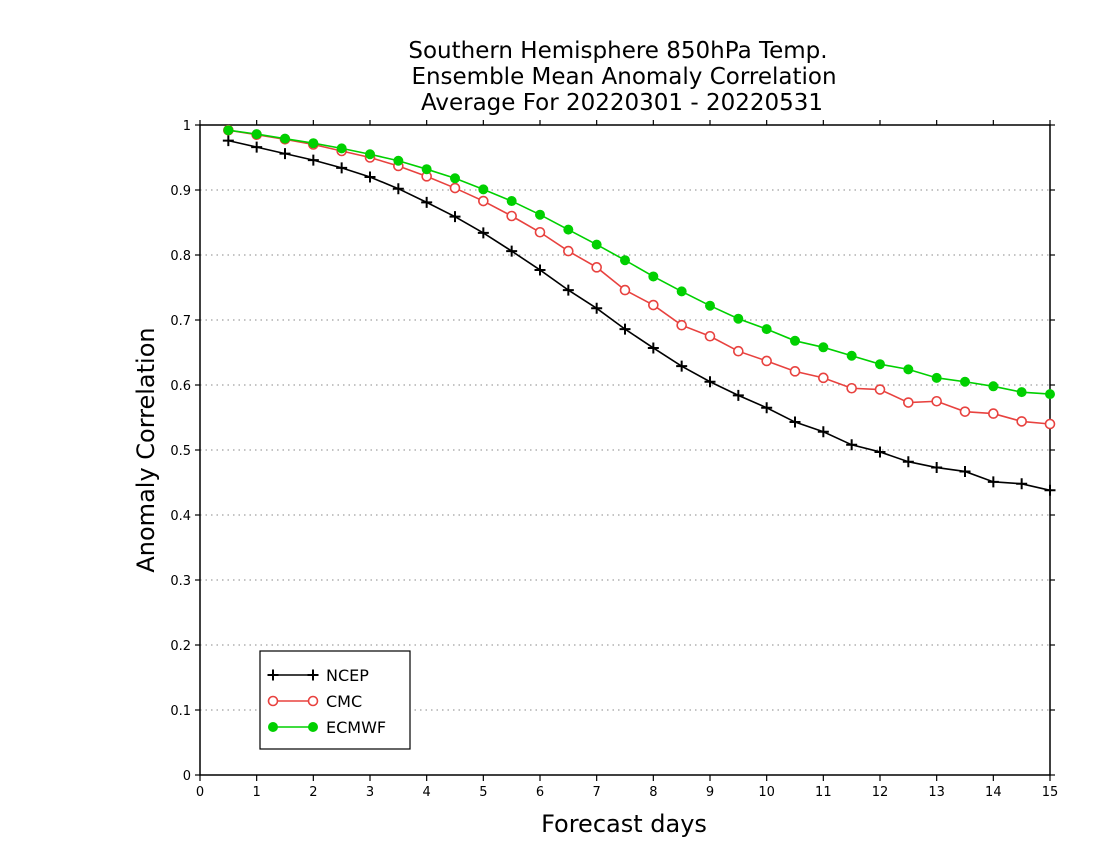  I want to click on legend-label: ECMWF, so click(356, 727).